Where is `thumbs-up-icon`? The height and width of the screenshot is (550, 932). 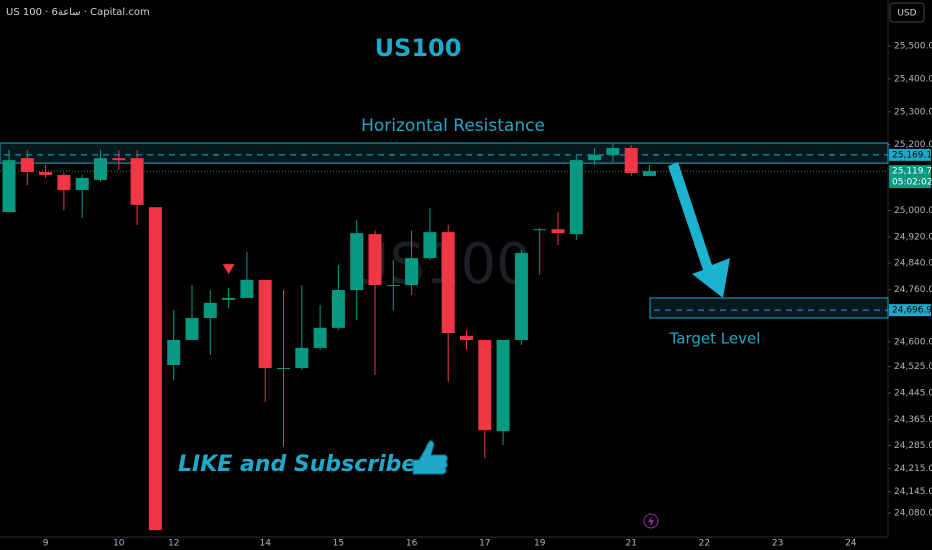
thumbs-up-icon is located at coordinates (430, 457).